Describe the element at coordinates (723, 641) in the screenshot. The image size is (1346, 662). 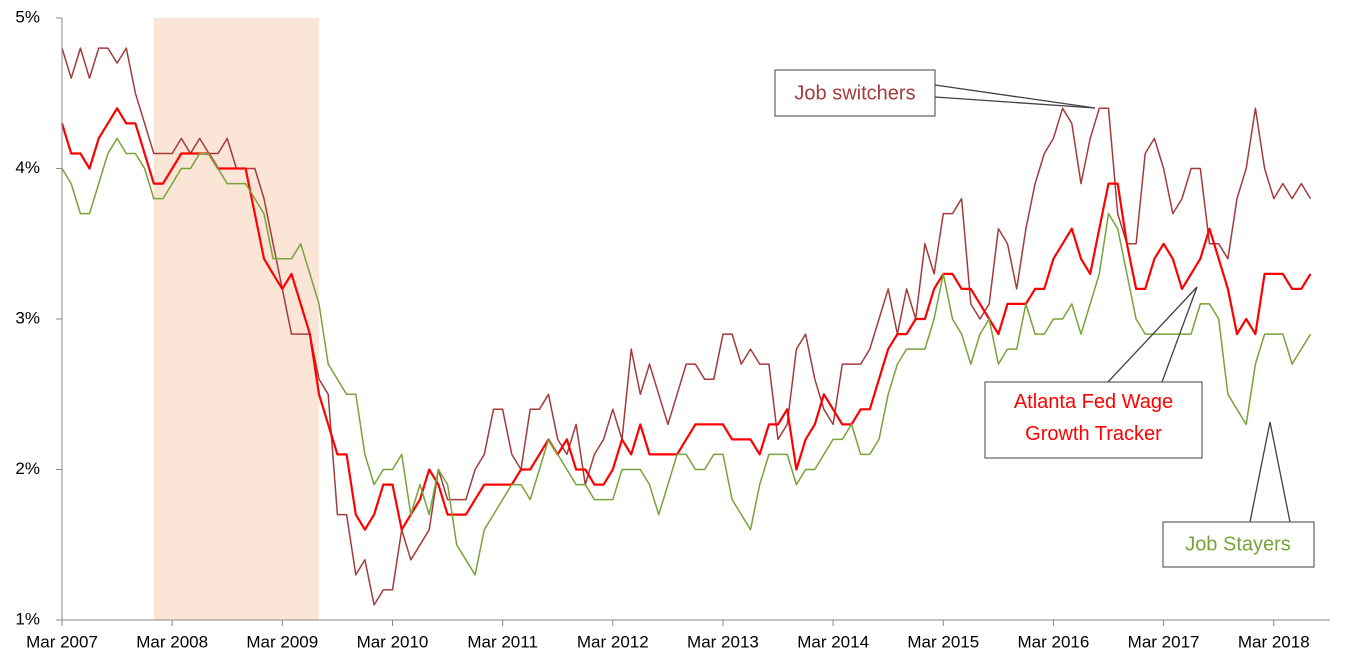
I see `x-tick-label: Mar 2013` at that location.